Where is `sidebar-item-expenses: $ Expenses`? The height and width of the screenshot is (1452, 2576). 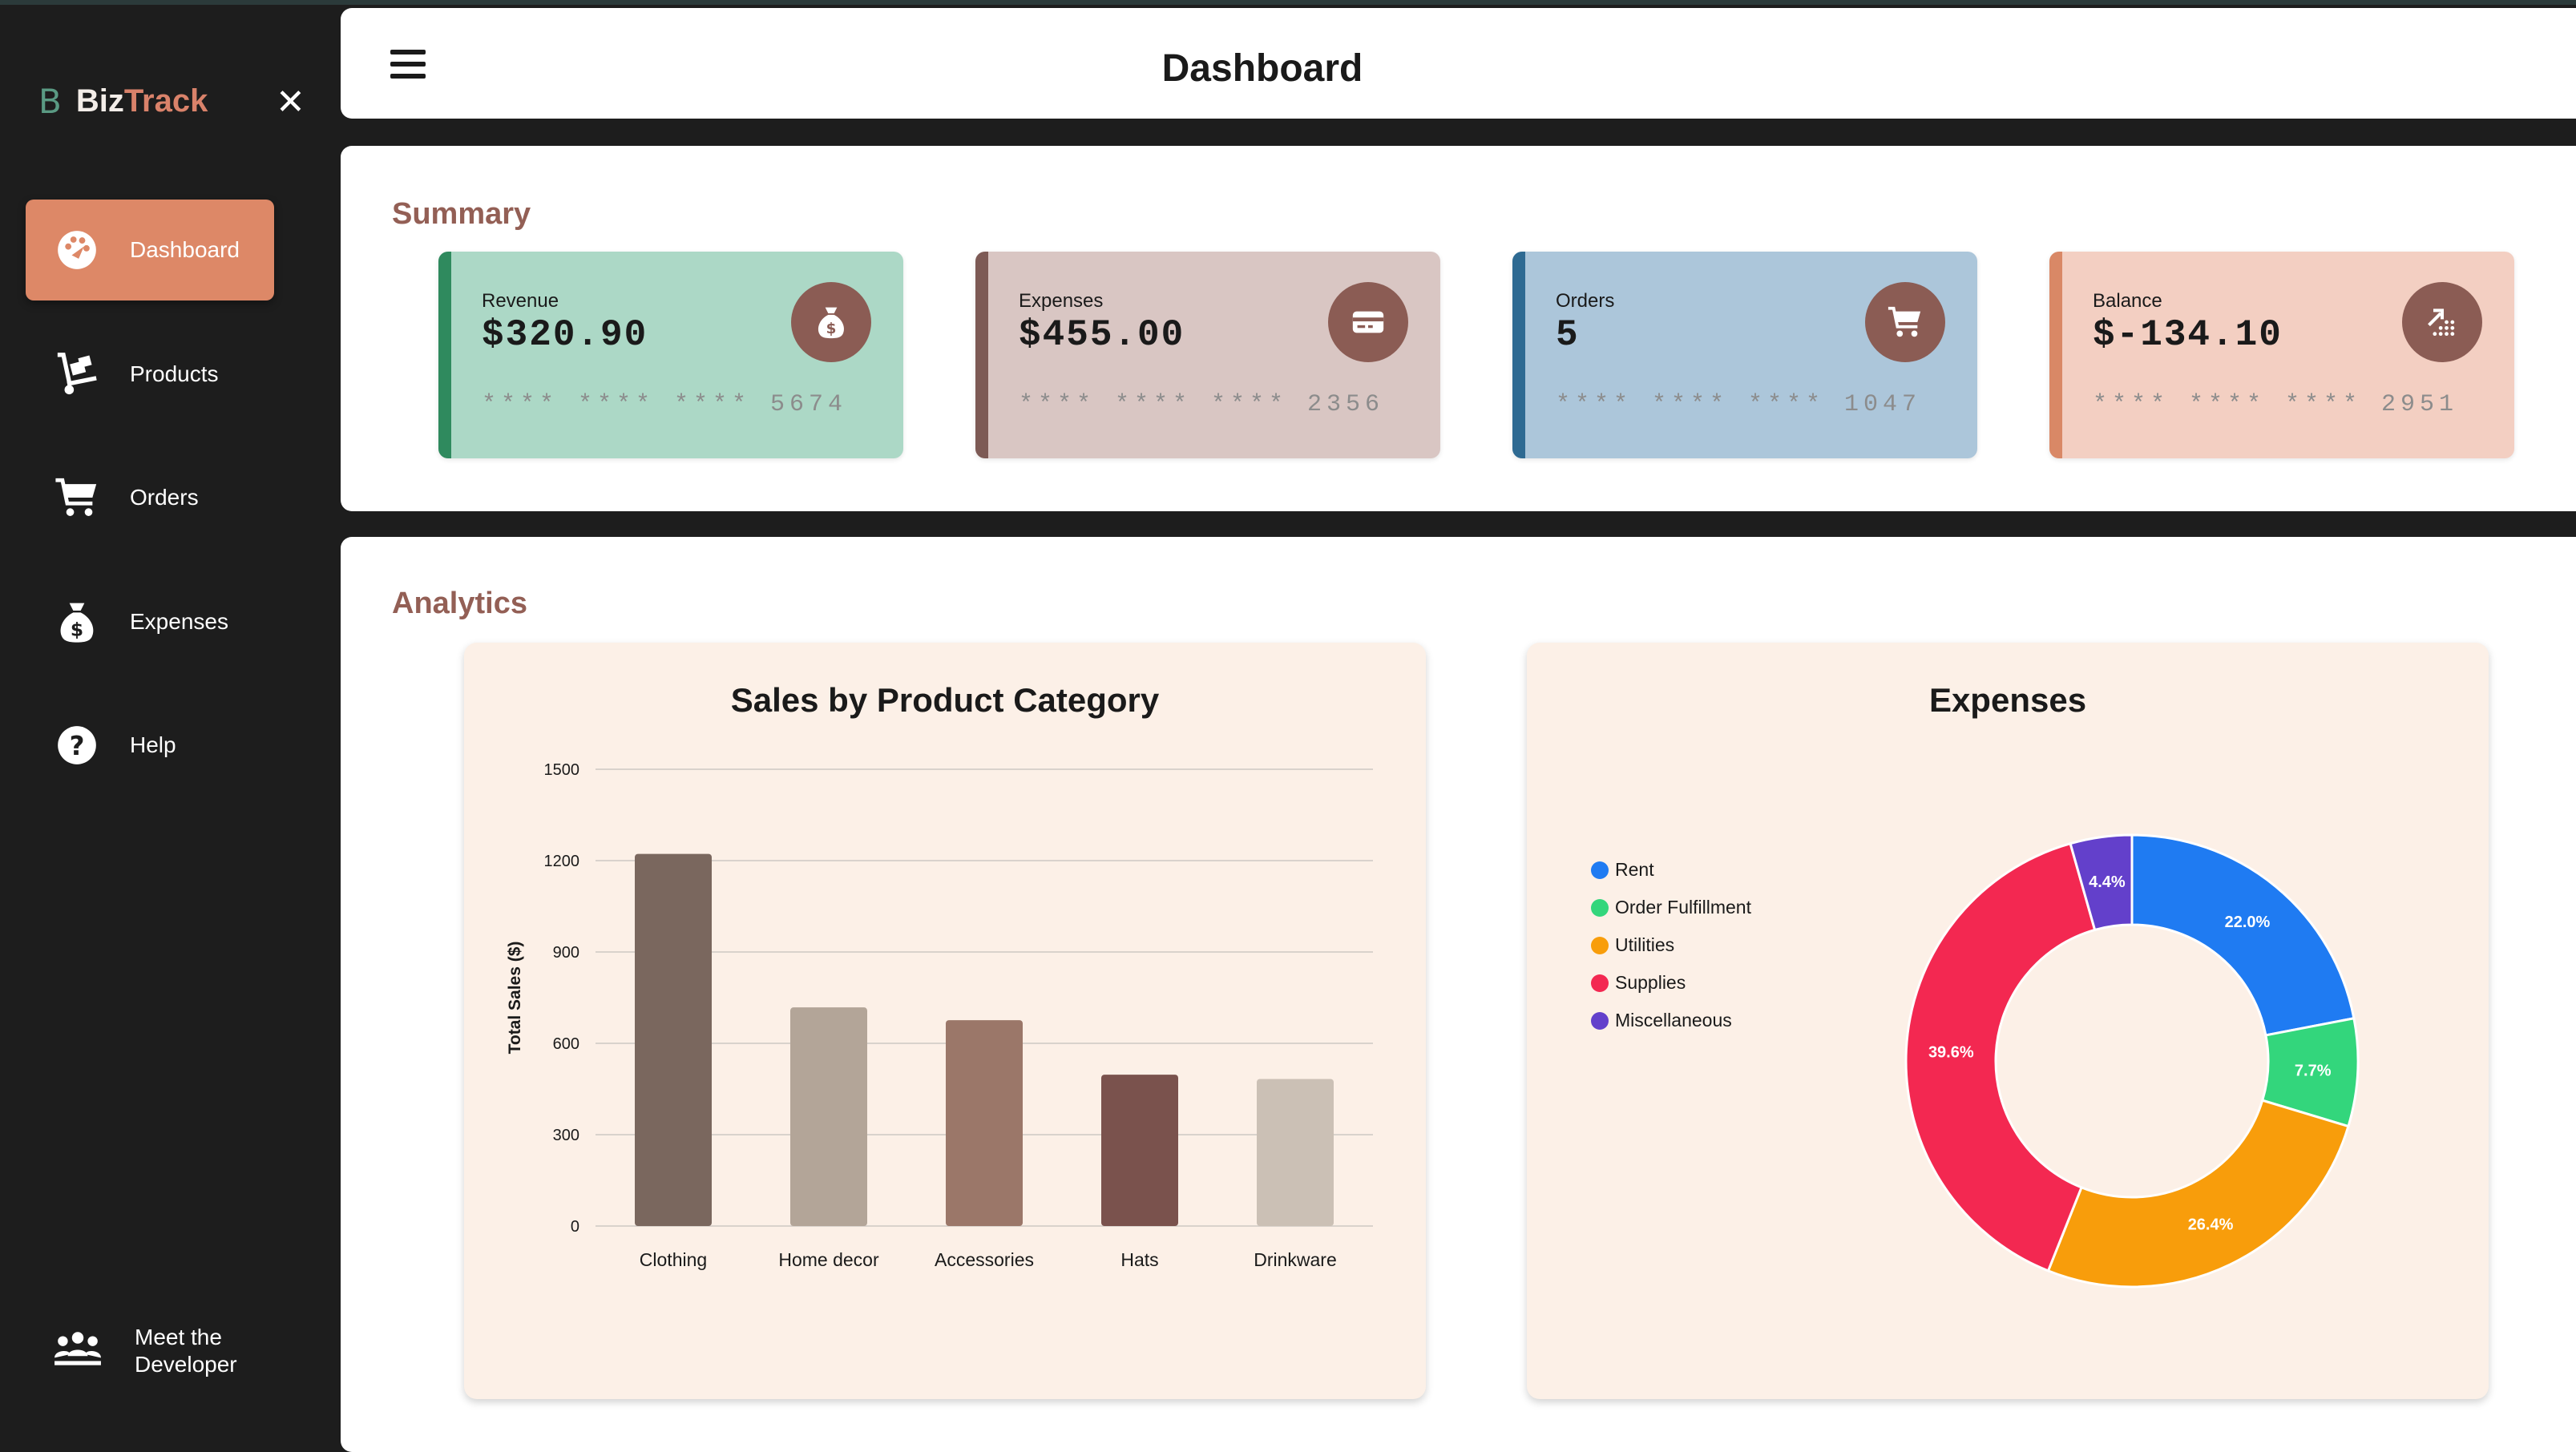
sidebar-item-expenses: $ Expenses is located at coordinates (150, 621).